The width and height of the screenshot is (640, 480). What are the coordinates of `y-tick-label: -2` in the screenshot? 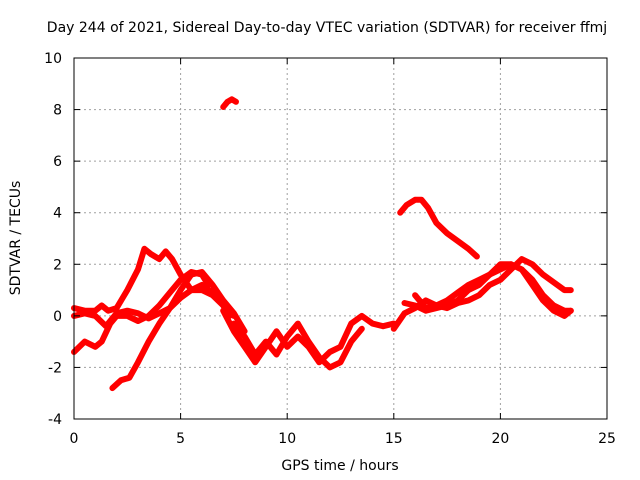 It's located at (55, 368).